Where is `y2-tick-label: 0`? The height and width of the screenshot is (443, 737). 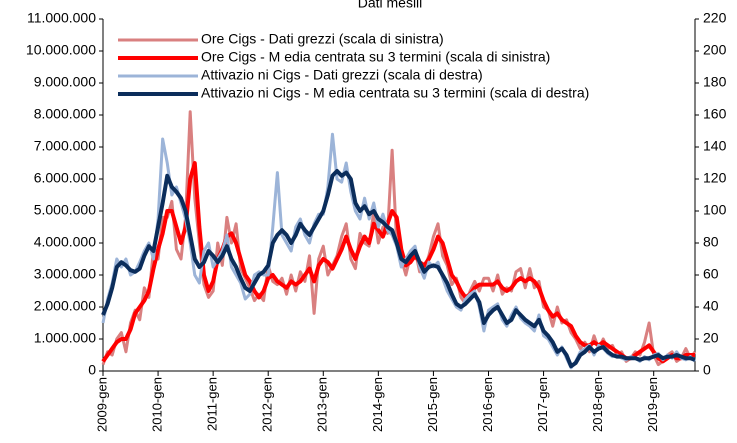 y2-tick-label: 0 is located at coordinates (707, 370).